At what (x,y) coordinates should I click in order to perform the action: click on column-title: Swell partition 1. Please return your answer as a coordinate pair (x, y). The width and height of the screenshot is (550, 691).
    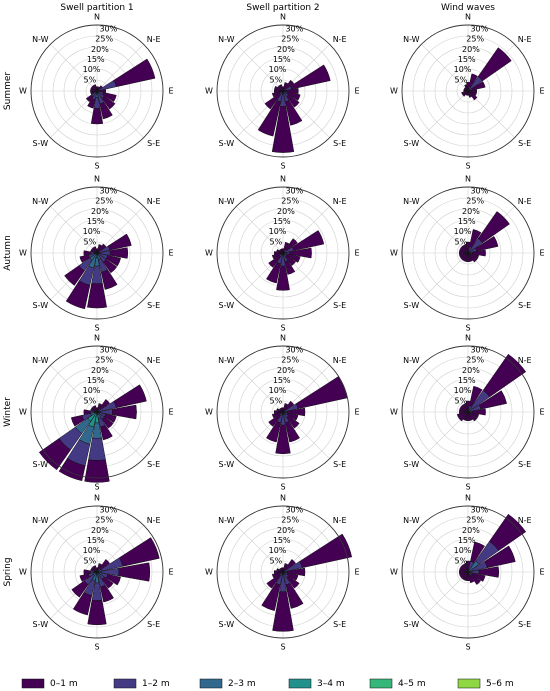
    Looking at the image, I should click on (96, 8).